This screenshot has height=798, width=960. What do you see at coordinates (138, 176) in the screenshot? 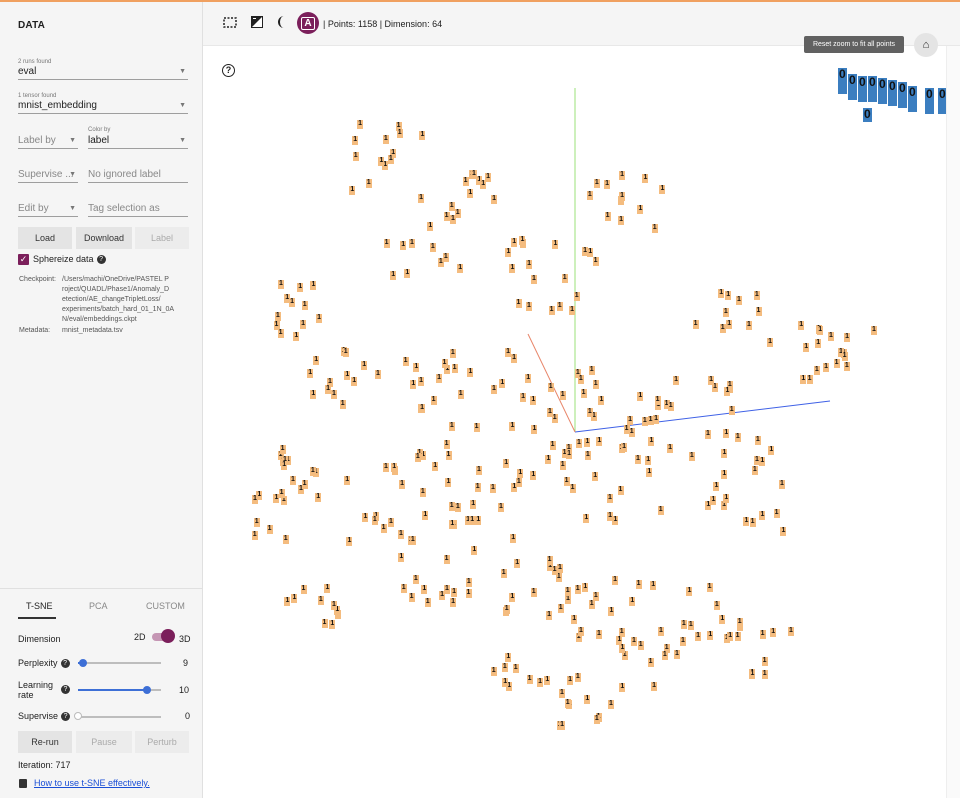
I see `ignored-label-input: No ignored label` at bounding box center [138, 176].